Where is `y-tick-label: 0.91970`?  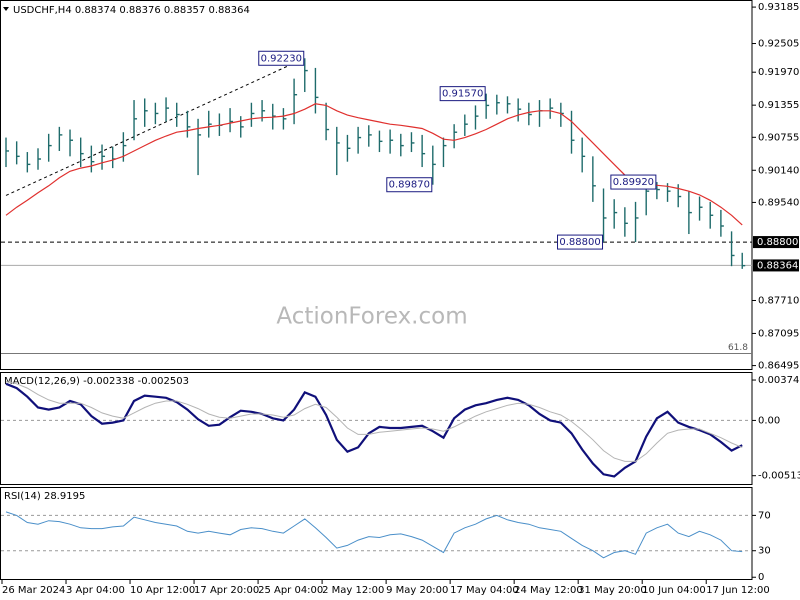
y-tick-label: 0.91970 is located at coordinates (778, 72).